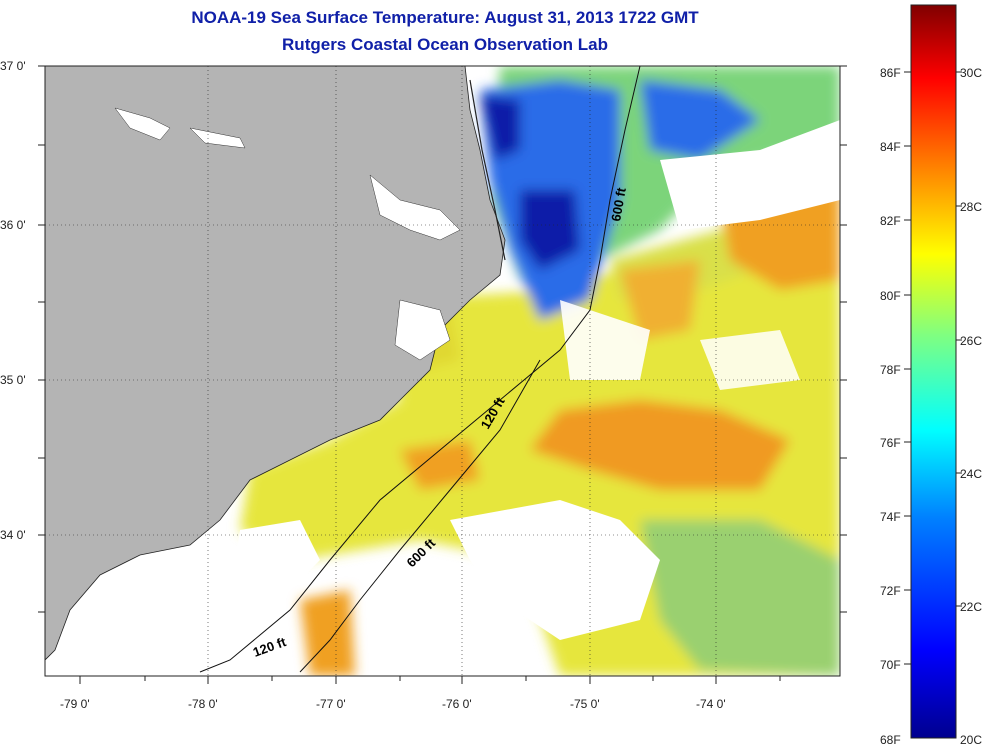  What do you see at coordinates (13, 380) in the screenshot?
I see `lat-label-35: 35 0'` at bounding box center [13, 380].